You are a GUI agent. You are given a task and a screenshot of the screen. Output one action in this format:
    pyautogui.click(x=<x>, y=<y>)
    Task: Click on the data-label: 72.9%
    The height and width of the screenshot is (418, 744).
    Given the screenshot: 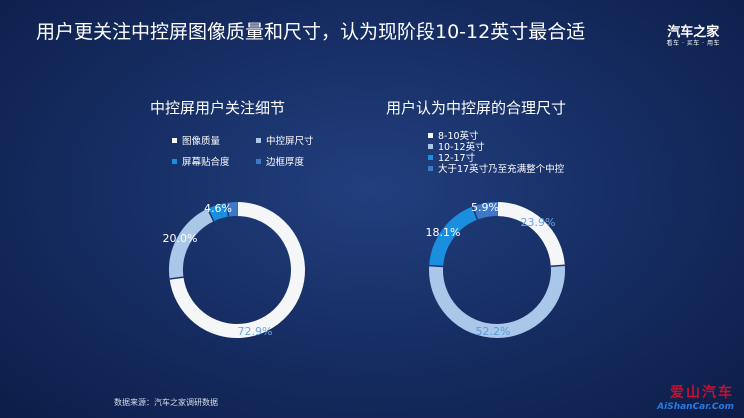 What is the action you would take?
    pyautogui.click(x=255, y=331)
    